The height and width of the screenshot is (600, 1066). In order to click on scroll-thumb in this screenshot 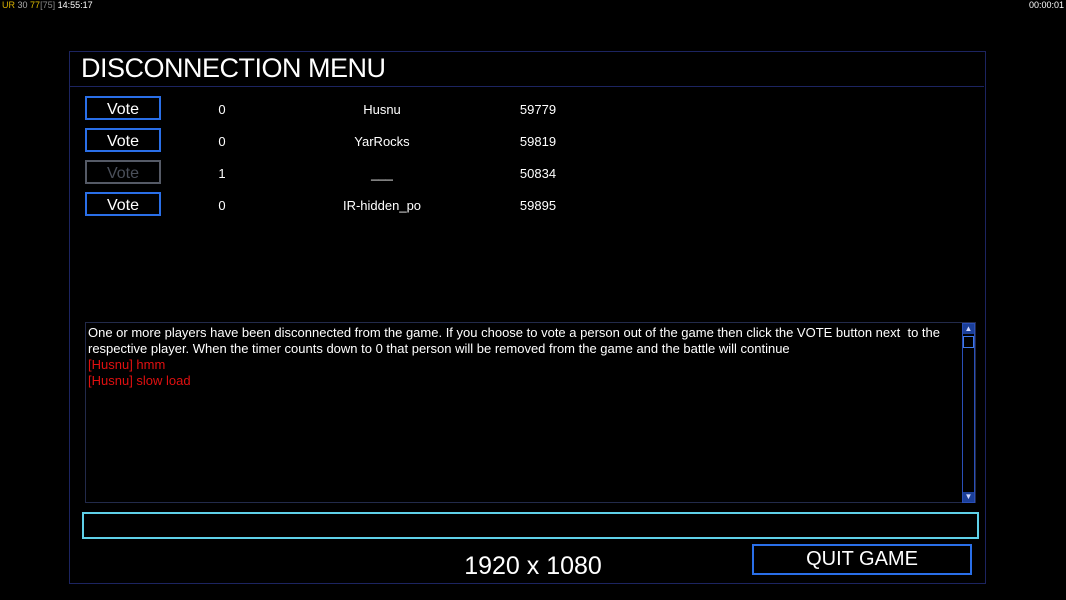, I will do `click(968, 342)`.